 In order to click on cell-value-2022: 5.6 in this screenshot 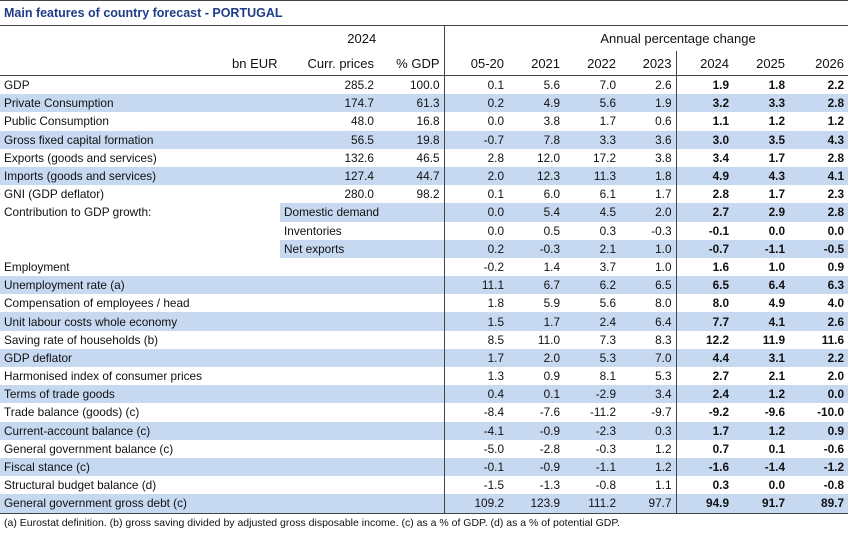, I will do `click(592, 103)`.